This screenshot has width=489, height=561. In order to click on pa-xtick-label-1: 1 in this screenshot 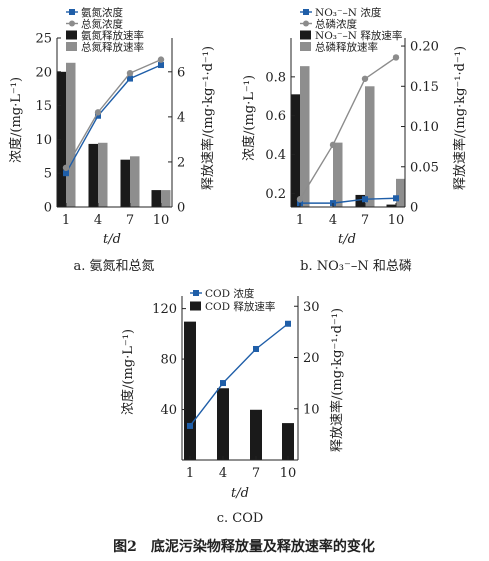, I will do `click(66, 220)`.